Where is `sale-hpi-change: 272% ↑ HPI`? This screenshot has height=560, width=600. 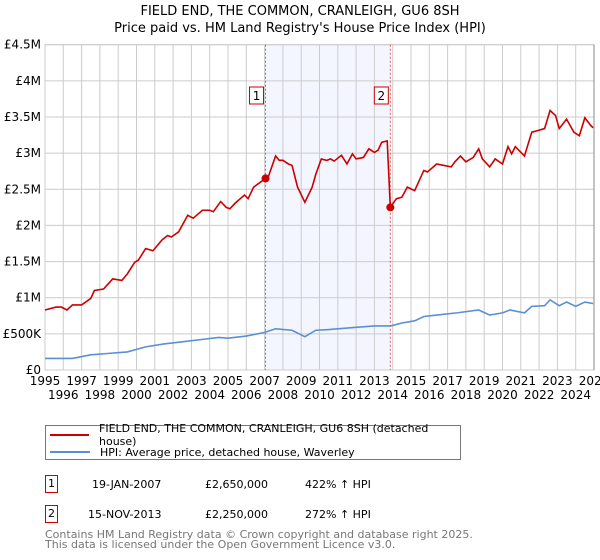
sale-hpi-change: 272% ↑ HPI is located at coordinates (338, 514).